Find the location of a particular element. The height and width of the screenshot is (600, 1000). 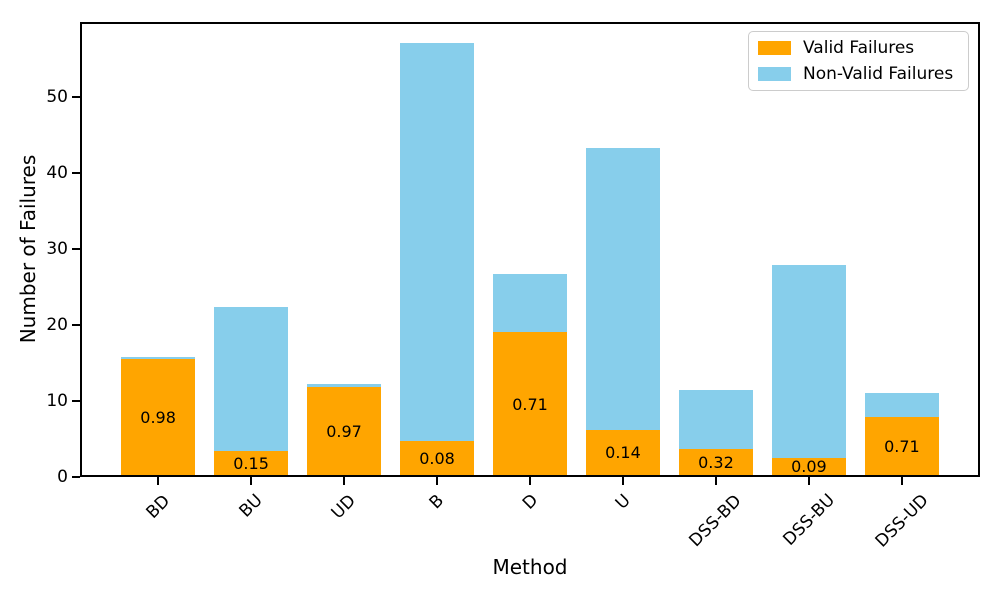

legend: Valid Failures Non-Valid Failures is located at coordinates (858, 61).